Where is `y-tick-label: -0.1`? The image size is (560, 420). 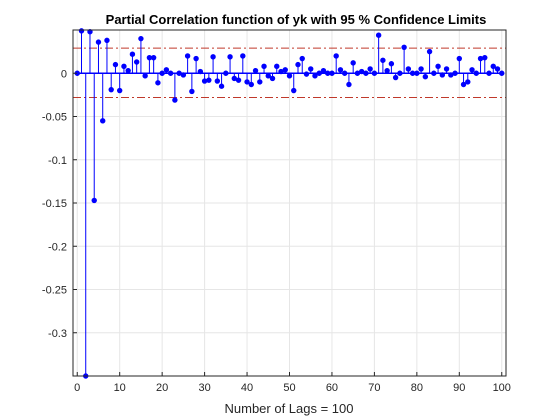 y-tick-label: -0.1 is located at coordinates (57, 161).